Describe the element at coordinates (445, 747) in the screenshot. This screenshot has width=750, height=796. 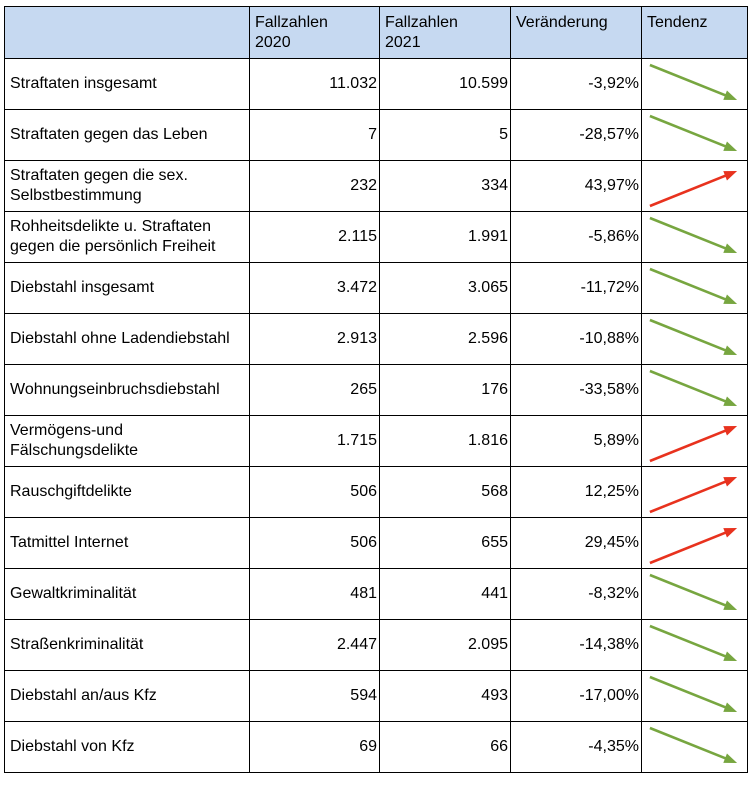
I see `row-value-2021: 66` at that location.